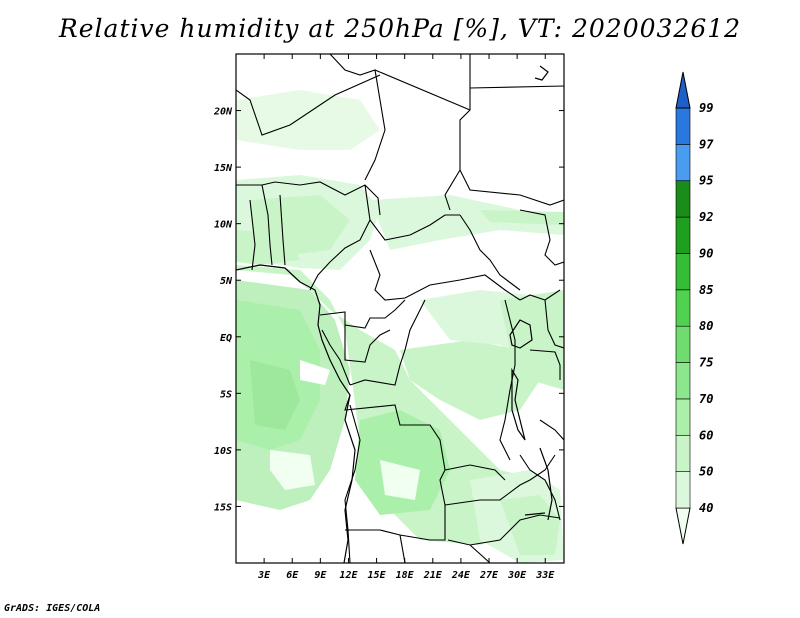 This screenshot has height=618, width=800. Describe the element at coordinates (706, 435) in the screenshot. I see `colorbar-label: 60` at that location.